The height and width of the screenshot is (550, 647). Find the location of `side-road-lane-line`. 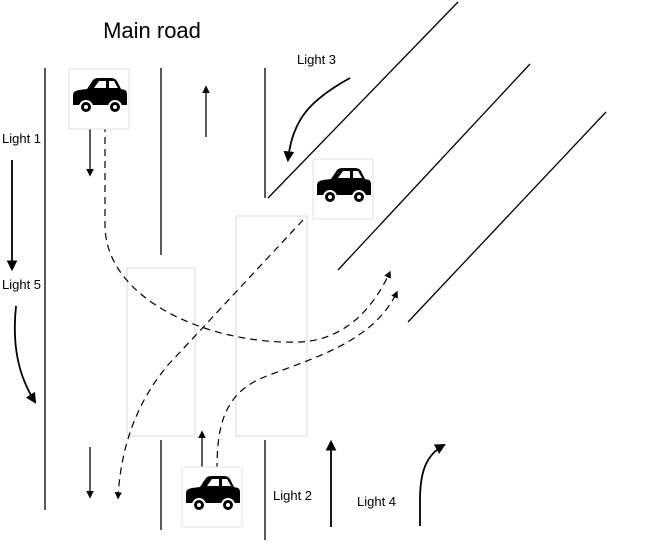

side-road-lane-line is located at coordinates (434, 167).